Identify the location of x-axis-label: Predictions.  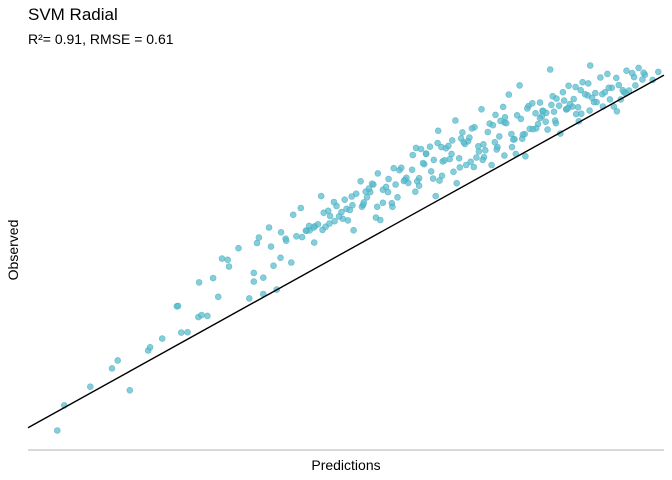
(345, 465).